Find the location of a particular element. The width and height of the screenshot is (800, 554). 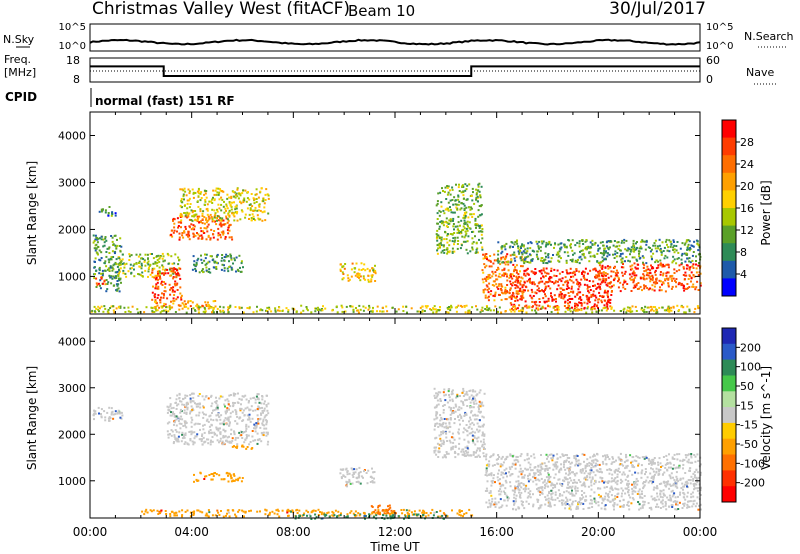

colorbar-tick-label: 4 is located at coordinates (743, 274).